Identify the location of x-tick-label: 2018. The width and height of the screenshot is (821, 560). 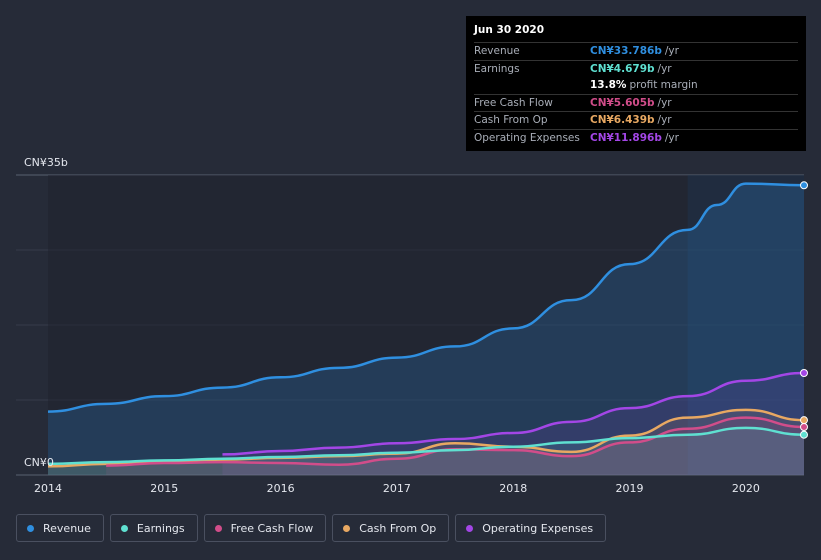
(513, 488).